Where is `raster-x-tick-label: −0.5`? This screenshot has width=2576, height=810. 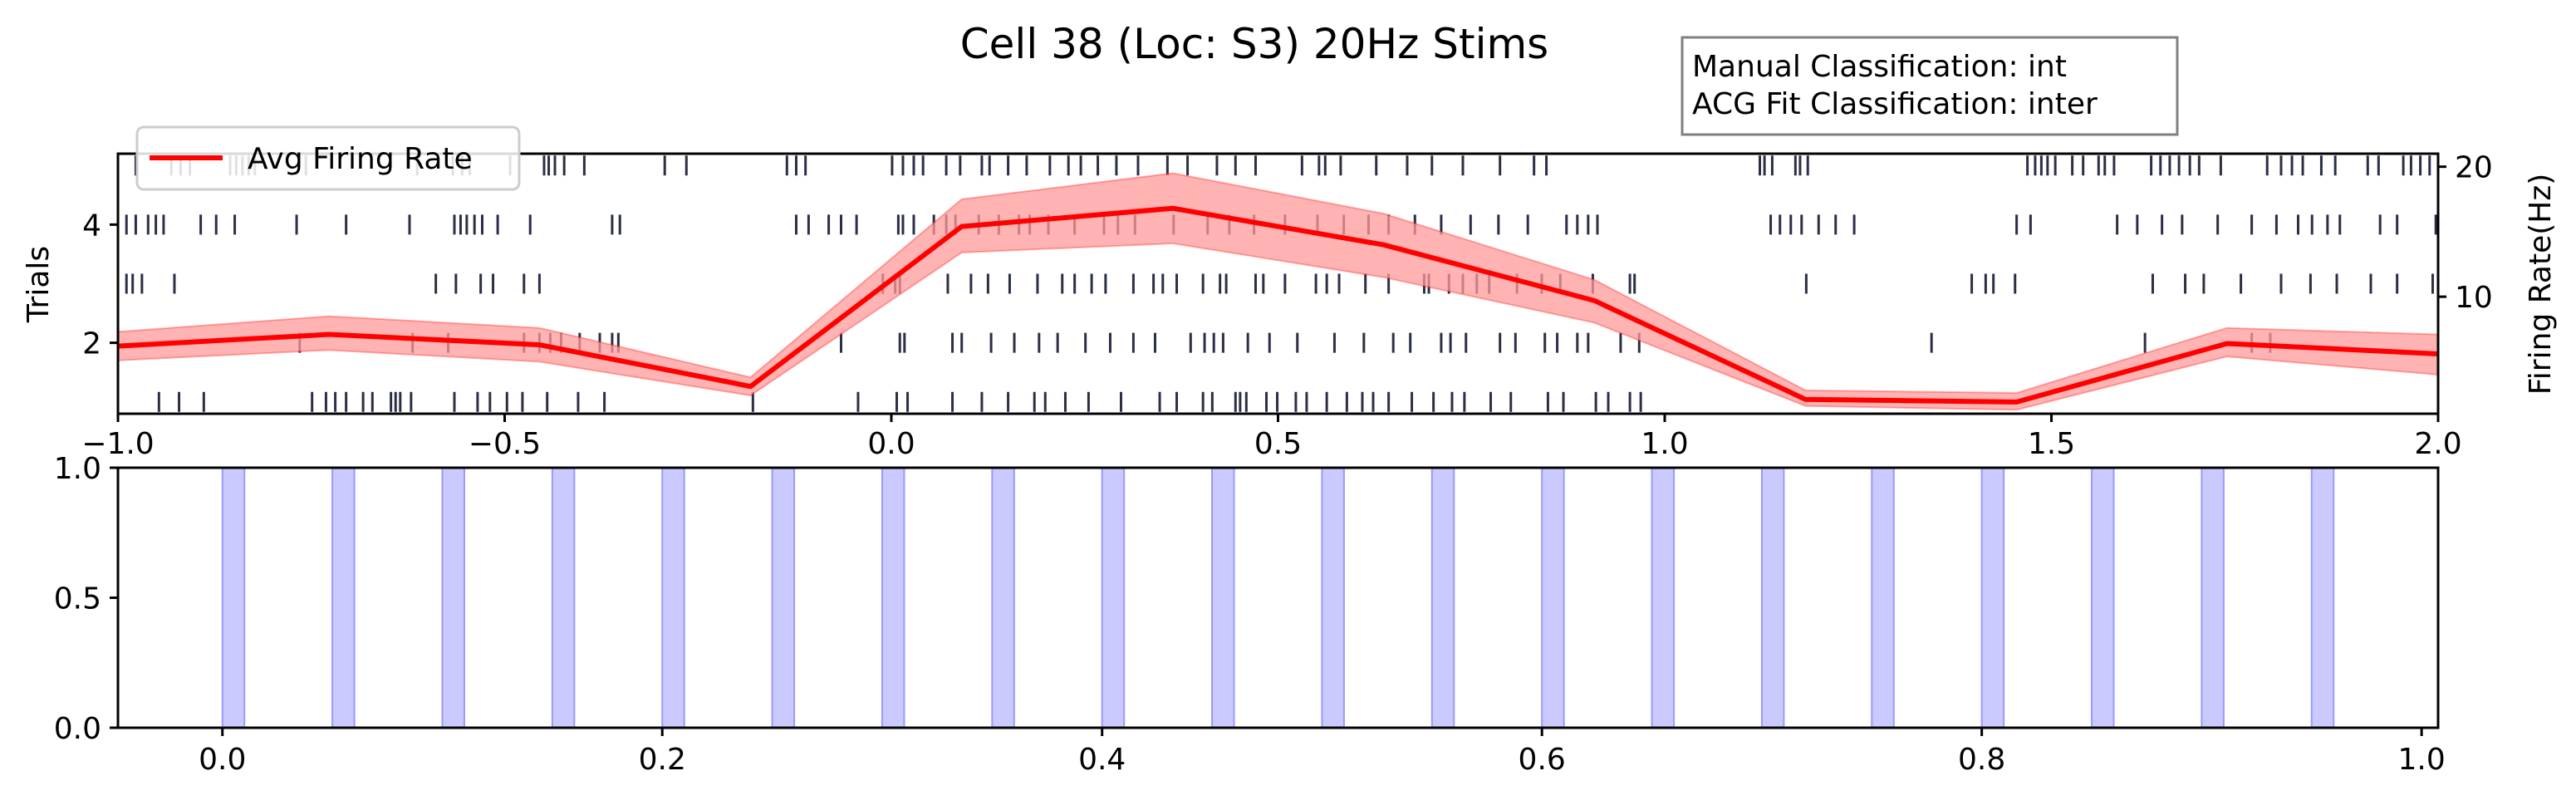 raster-x-tick-label: −0.5 is located at coordinates (505, 444).